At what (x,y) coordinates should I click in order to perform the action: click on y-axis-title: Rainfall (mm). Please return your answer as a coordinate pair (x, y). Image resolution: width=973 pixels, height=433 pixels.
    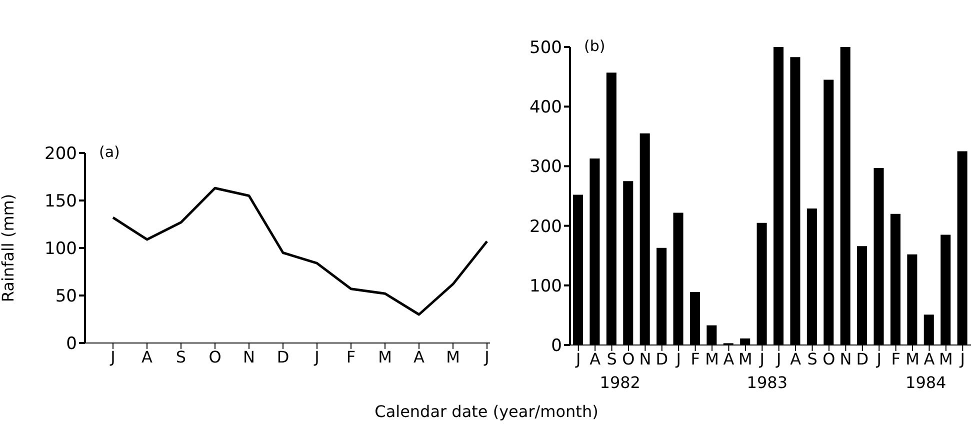
    Looking at the image, I should click on (9, 248).